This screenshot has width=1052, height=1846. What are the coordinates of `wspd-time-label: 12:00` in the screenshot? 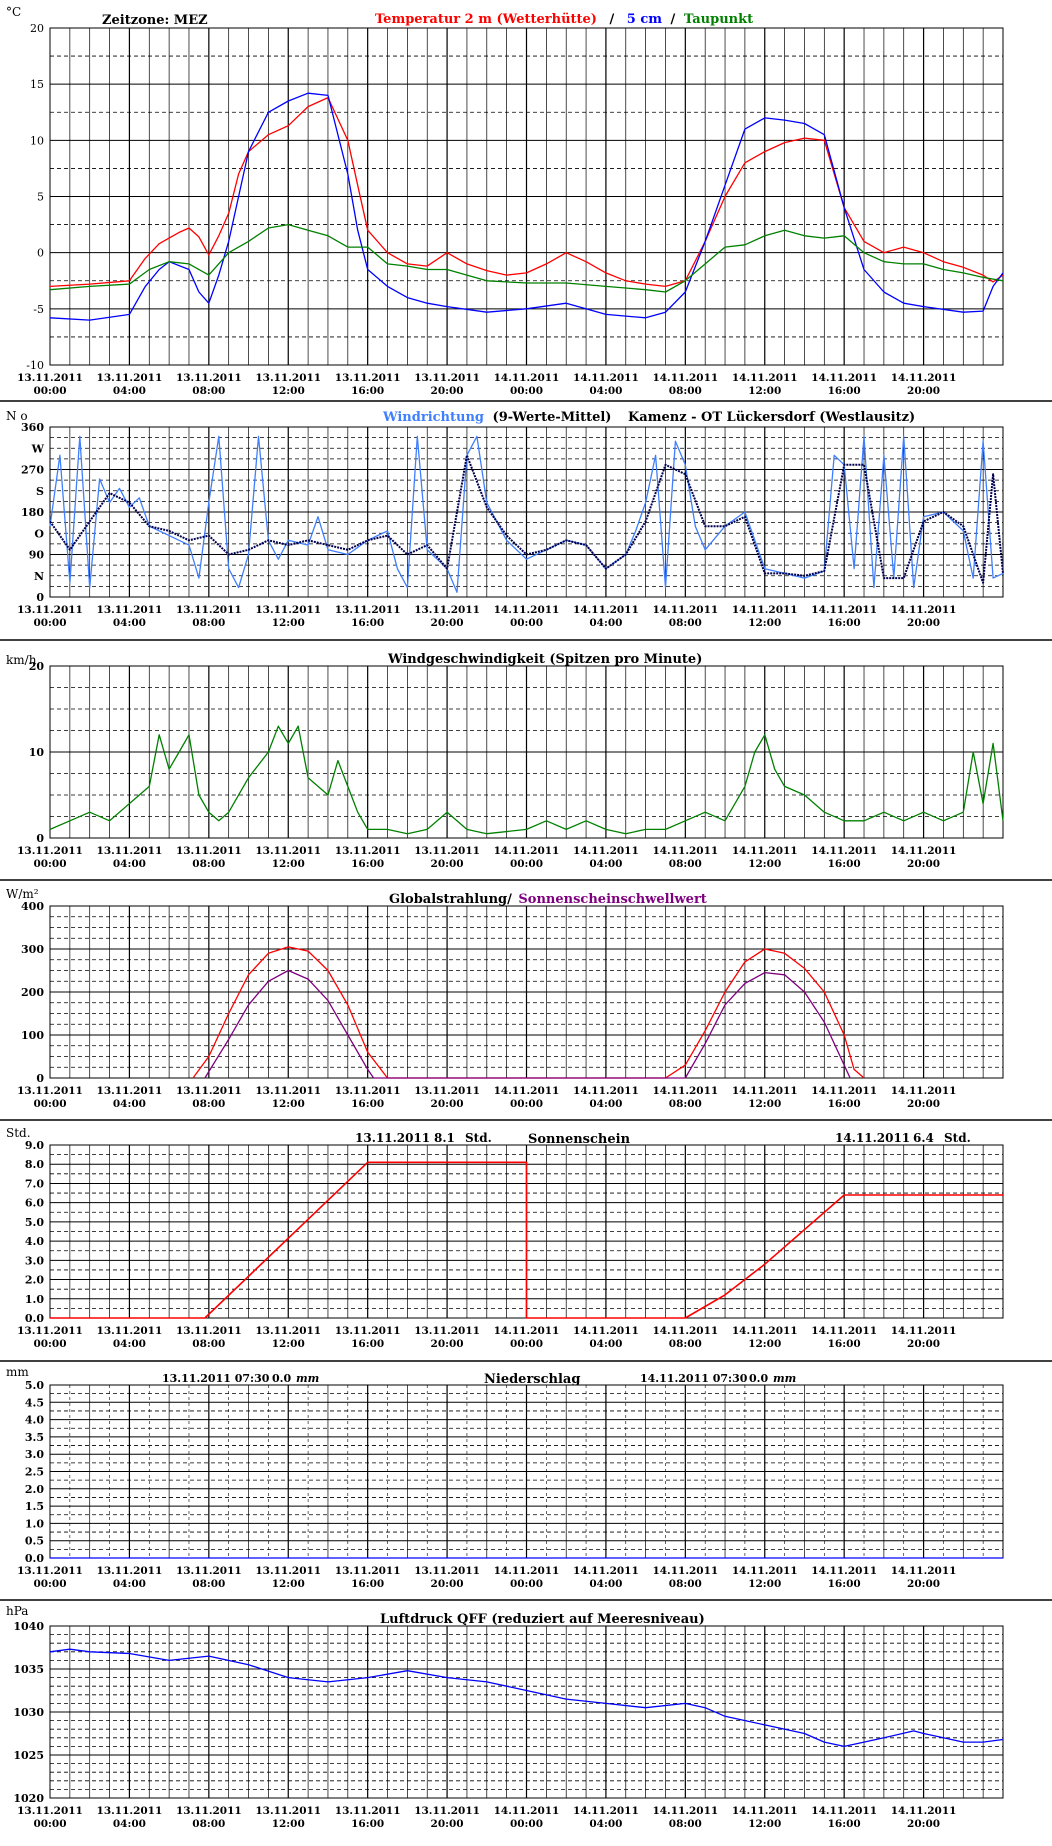 It's located at (764, 864).